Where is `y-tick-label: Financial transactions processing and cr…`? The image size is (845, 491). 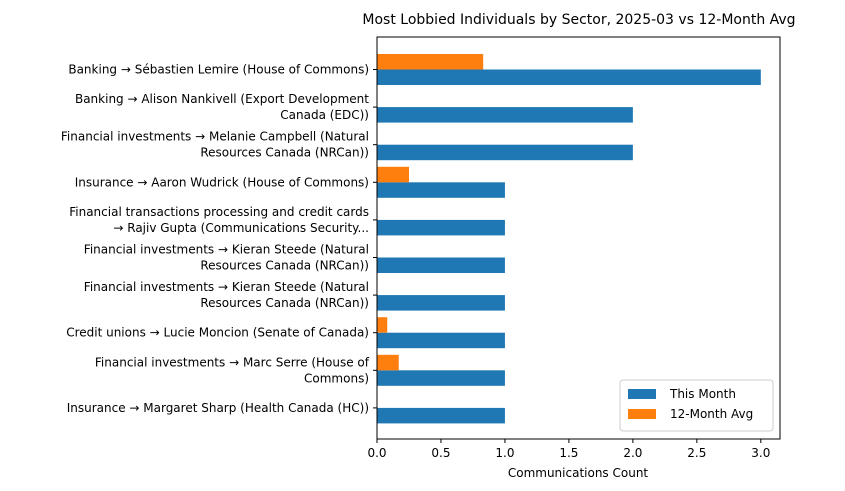 y-tick-label: Financial transactions processing and cr… is located at coordinates (219, 220).